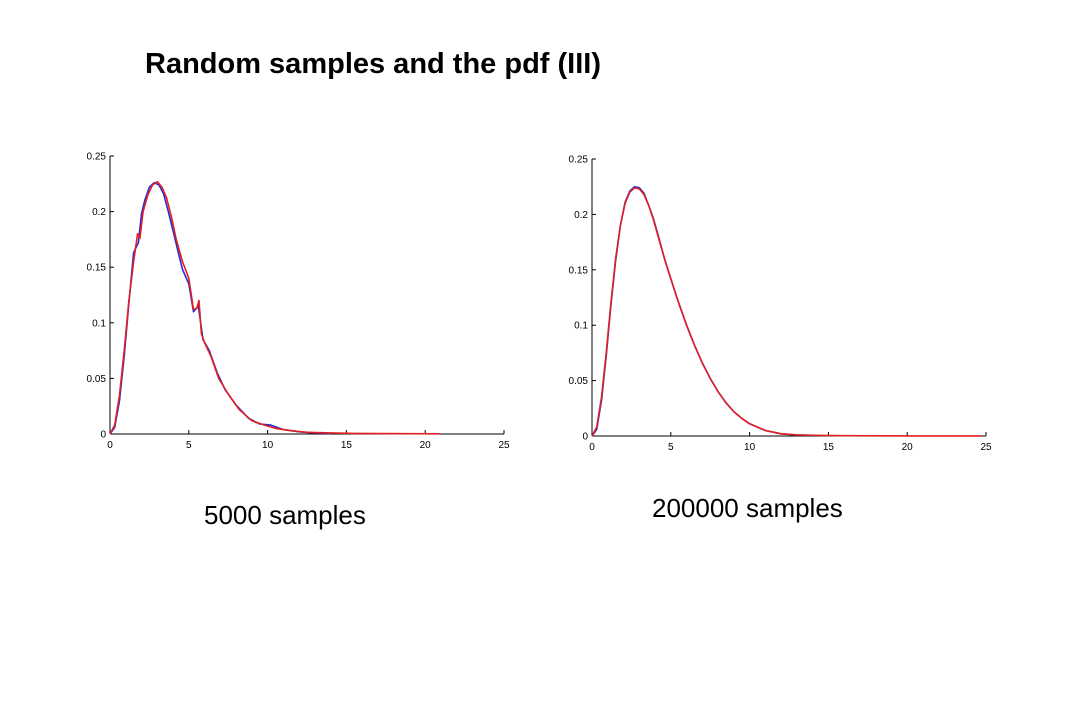 Image resolution: width=1080 pixels, height=720 pixels. What do you see at coordinates (285, 515) in the screenshot?
I see `chart-caption-5000: 5000 samples` at bounding box center [285, 515].